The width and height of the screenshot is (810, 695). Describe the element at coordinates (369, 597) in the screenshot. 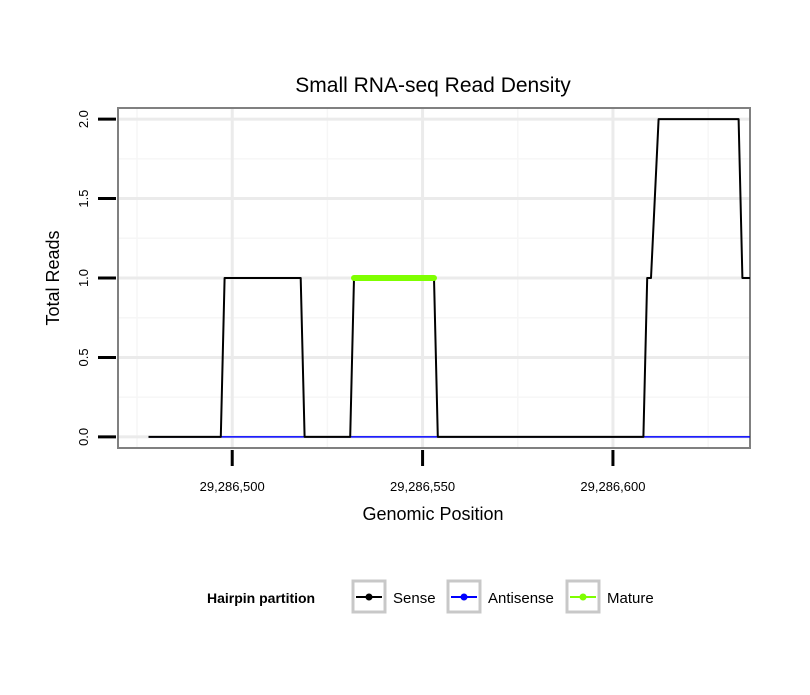

I see `legend-key-dot-sense` at that location.